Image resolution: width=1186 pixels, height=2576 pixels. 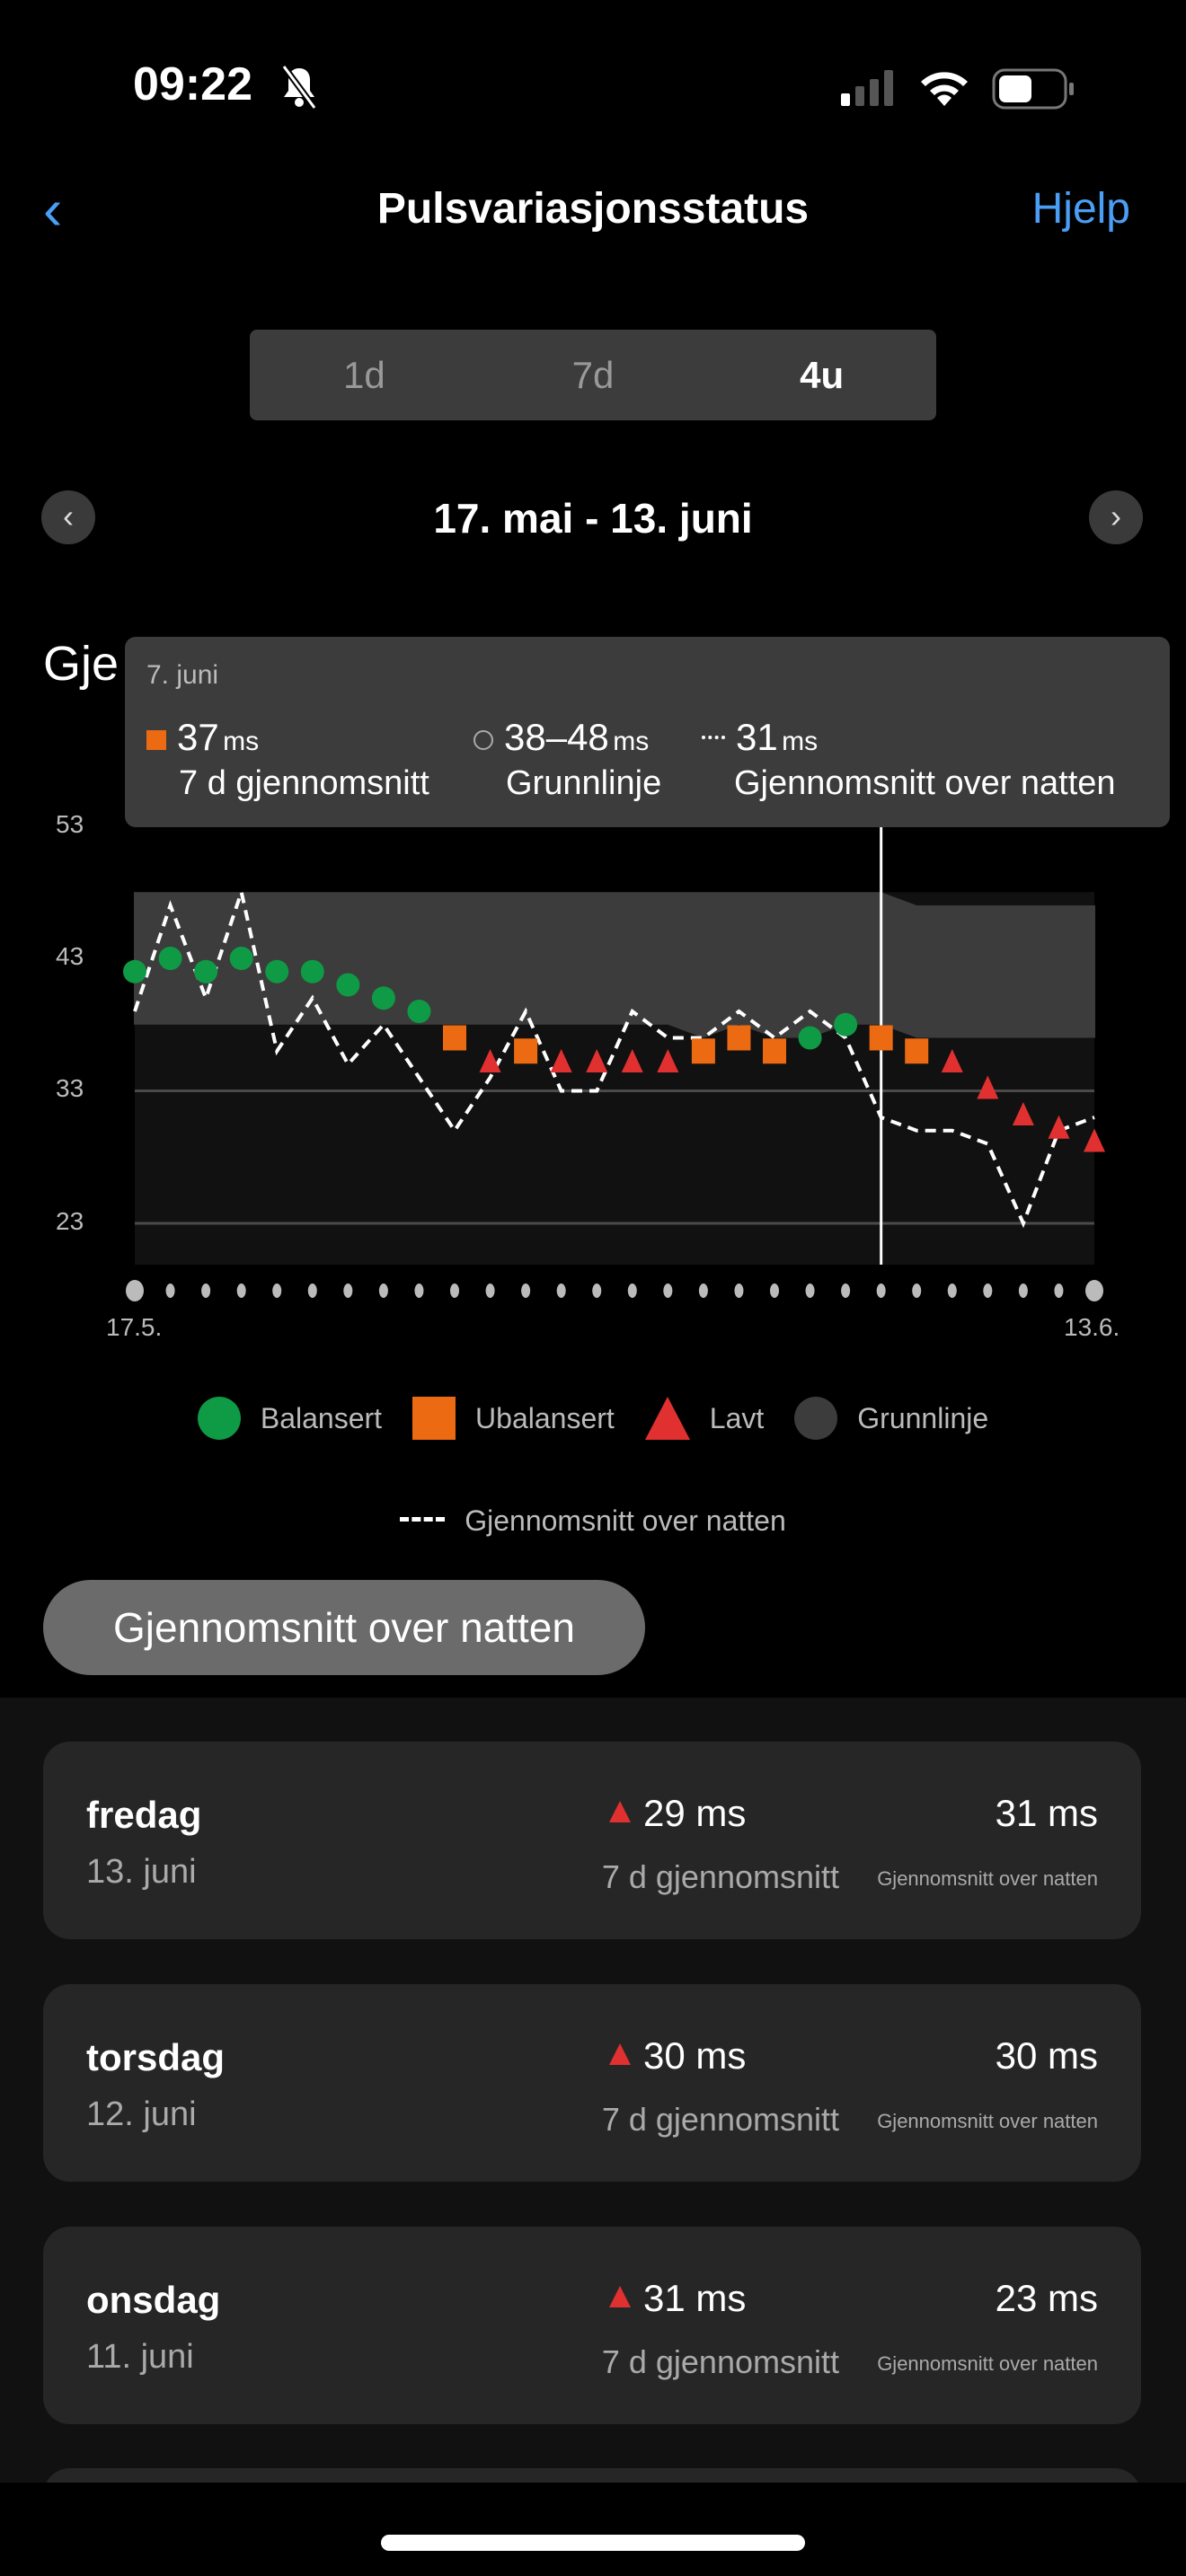 What do you see at coordinates (592, 2475) in the screenshot?
I see `list-item` at bounding box center [592, 2475].